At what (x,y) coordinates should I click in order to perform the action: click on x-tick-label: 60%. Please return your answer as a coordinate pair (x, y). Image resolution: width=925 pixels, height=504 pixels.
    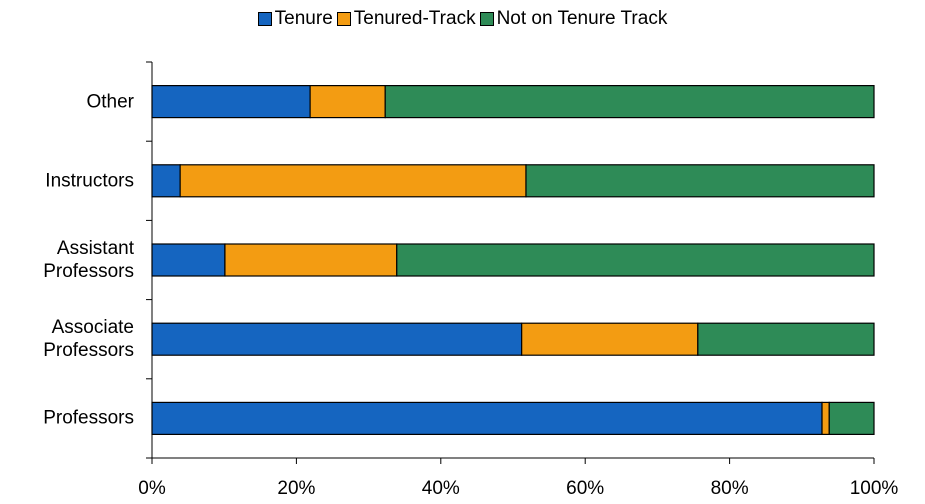
    Looking at the image, I should click on (585, 488).